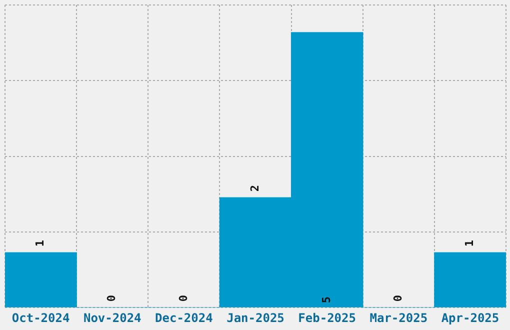  What do you see at coordinates (327, 317) in the screenshot?
I see `x-tick-label: Feb-2025` at bounding box center [327, 317].